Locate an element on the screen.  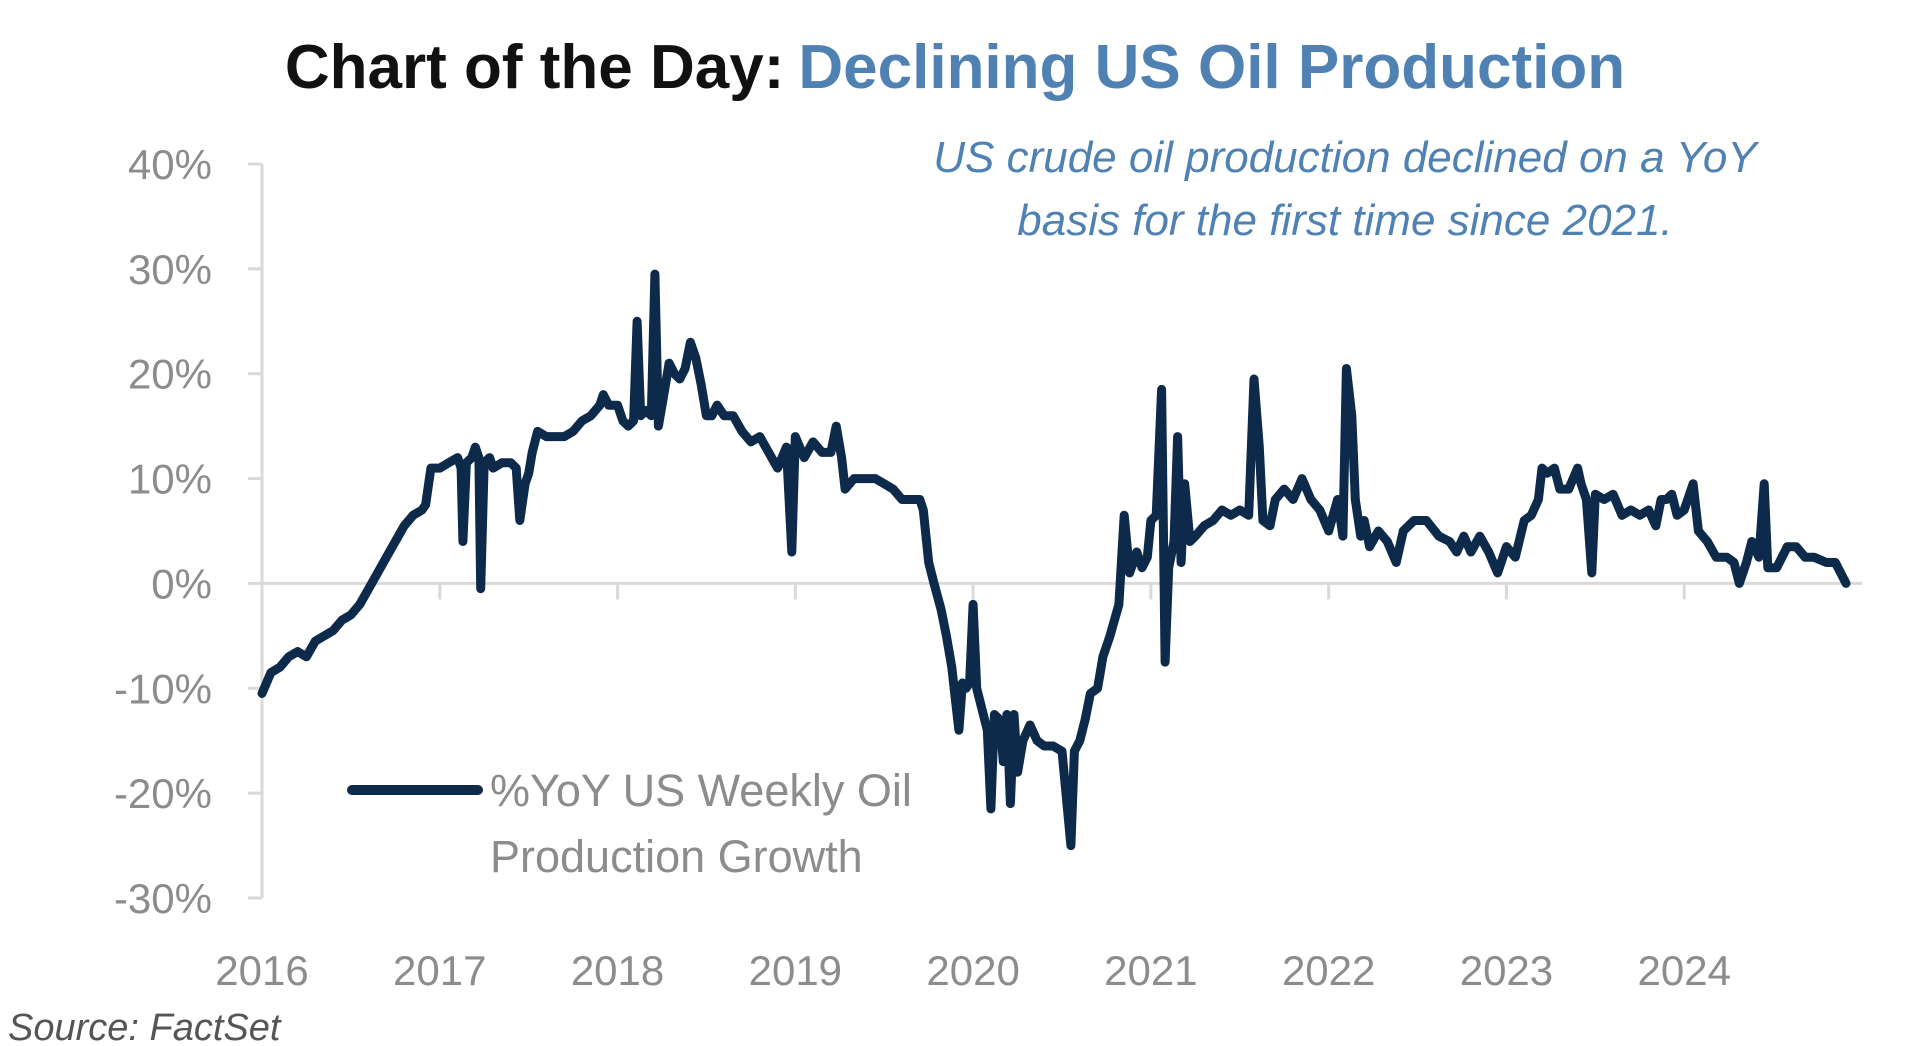
x-tick-label: 2018 is located at coordinates (617, 970).